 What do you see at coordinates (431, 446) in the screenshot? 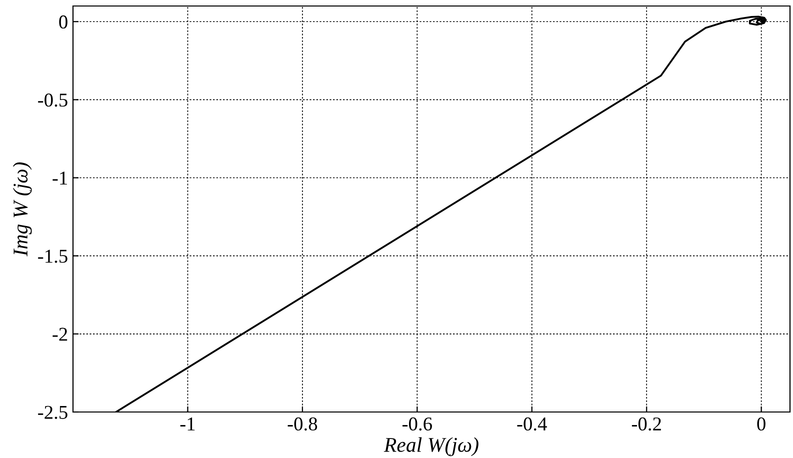
I see `x-axis-title: Real W(jω)` at bounding box center [431, 446].